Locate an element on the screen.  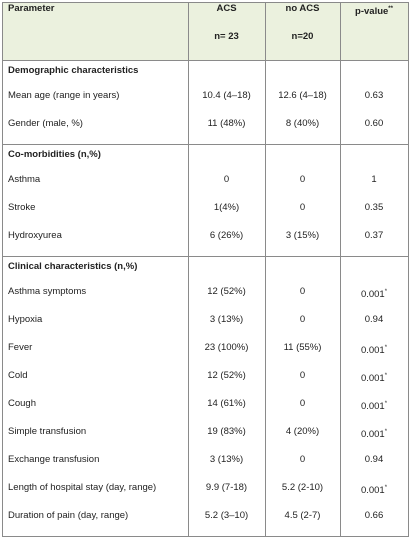
cell-text: 5.2 (2-10) is located at coordinates (302, 487).